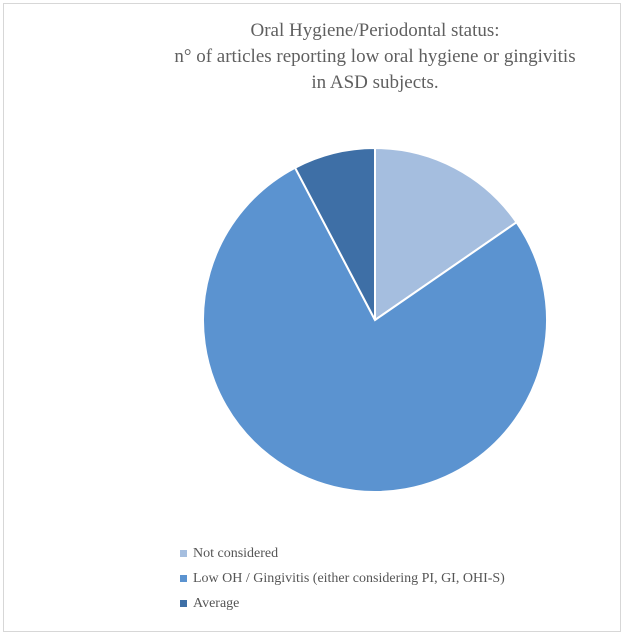 The image size is (626, 637). Describe the element at coordinates (375, 30) in the screenshot. I see `title-line-1: Oral Hygiene/Periodontal status:` at that location.